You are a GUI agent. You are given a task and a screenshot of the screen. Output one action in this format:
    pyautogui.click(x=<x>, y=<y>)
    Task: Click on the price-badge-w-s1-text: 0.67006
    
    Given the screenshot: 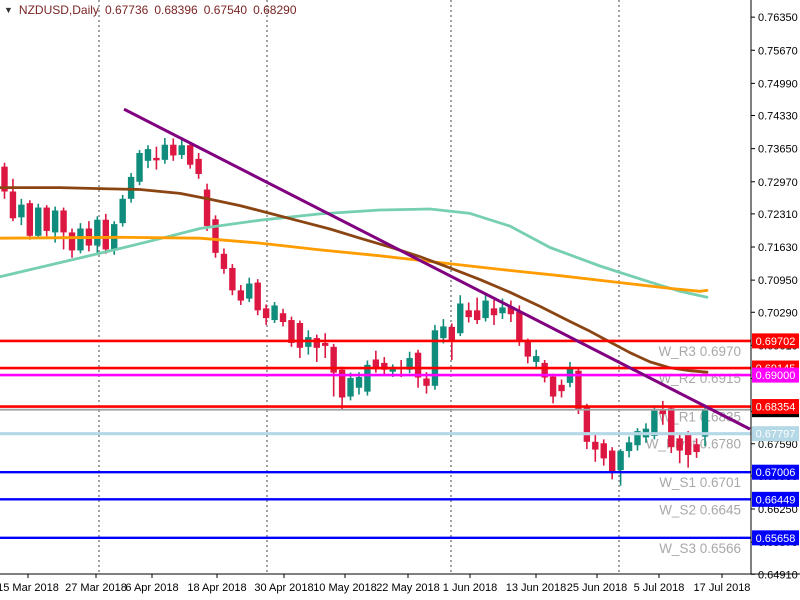 What is the action you would take?
    pyautogui.click(x=776, y=473)
    